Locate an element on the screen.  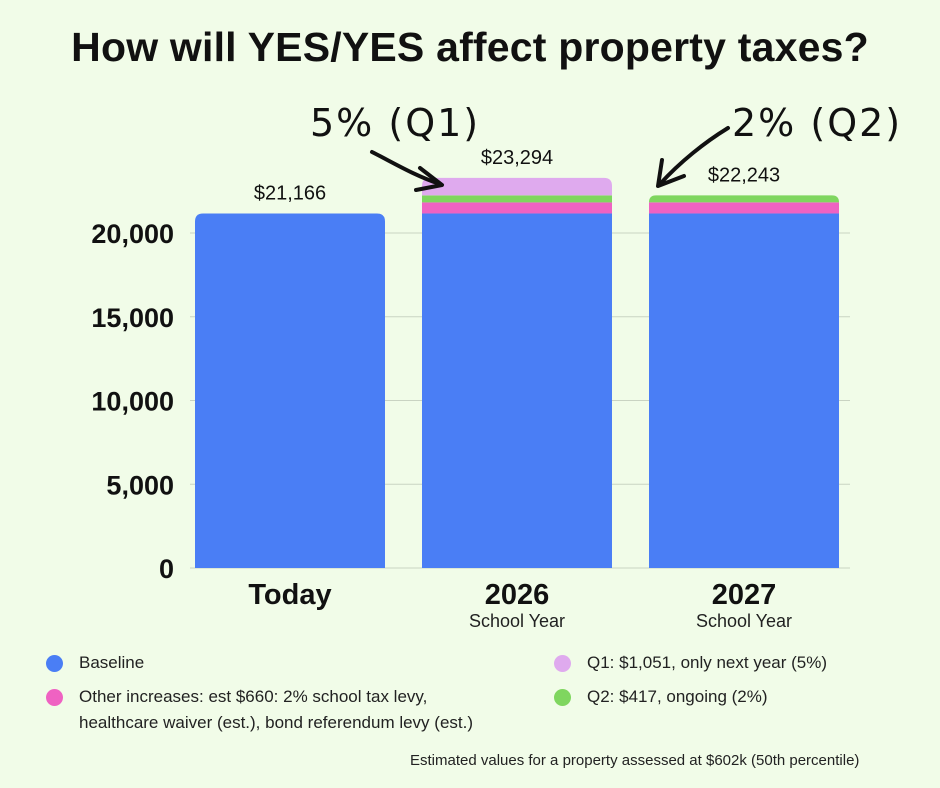
y-tick-label: 10,000 is located at coordinates (132, 402).